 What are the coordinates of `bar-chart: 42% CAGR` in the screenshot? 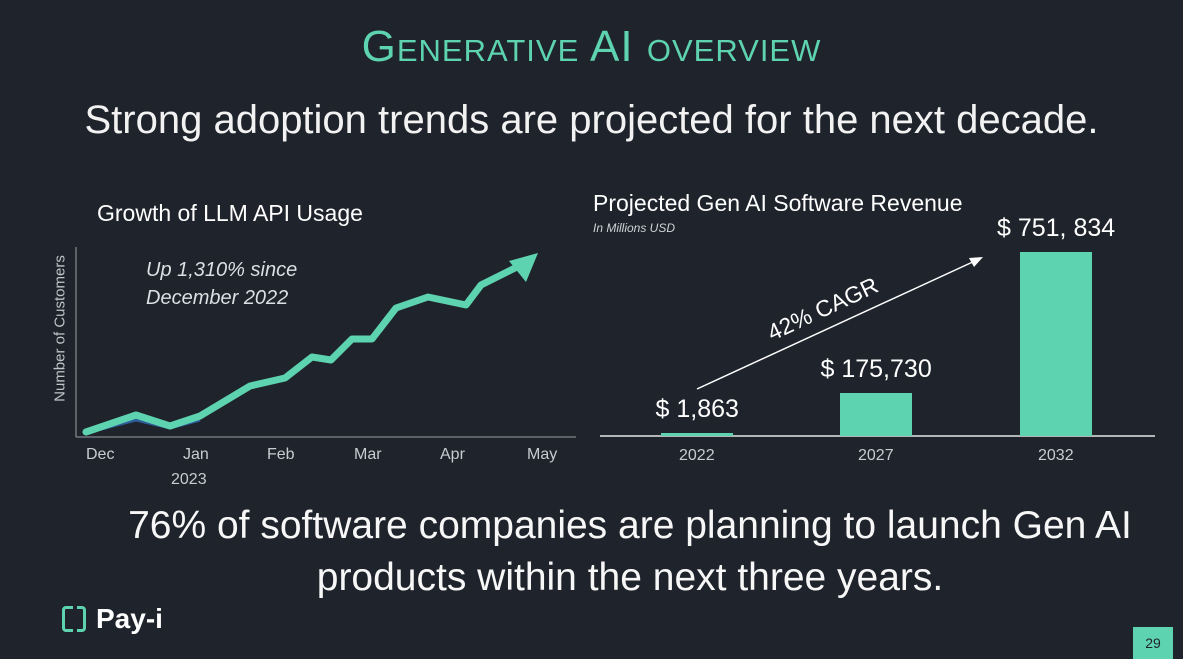 It's located at (877, 344).